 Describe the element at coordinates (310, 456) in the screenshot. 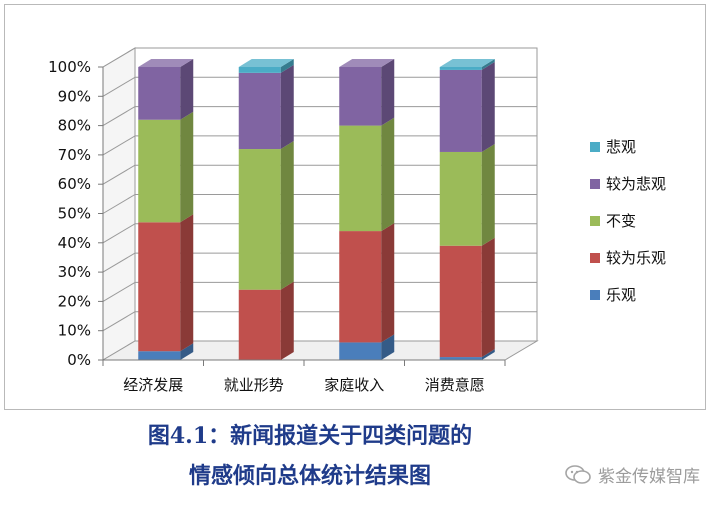

I see `figure-caption: 图4.1：新闻报道关于四类问题的 情感倾向总体统计结果图` at that location.